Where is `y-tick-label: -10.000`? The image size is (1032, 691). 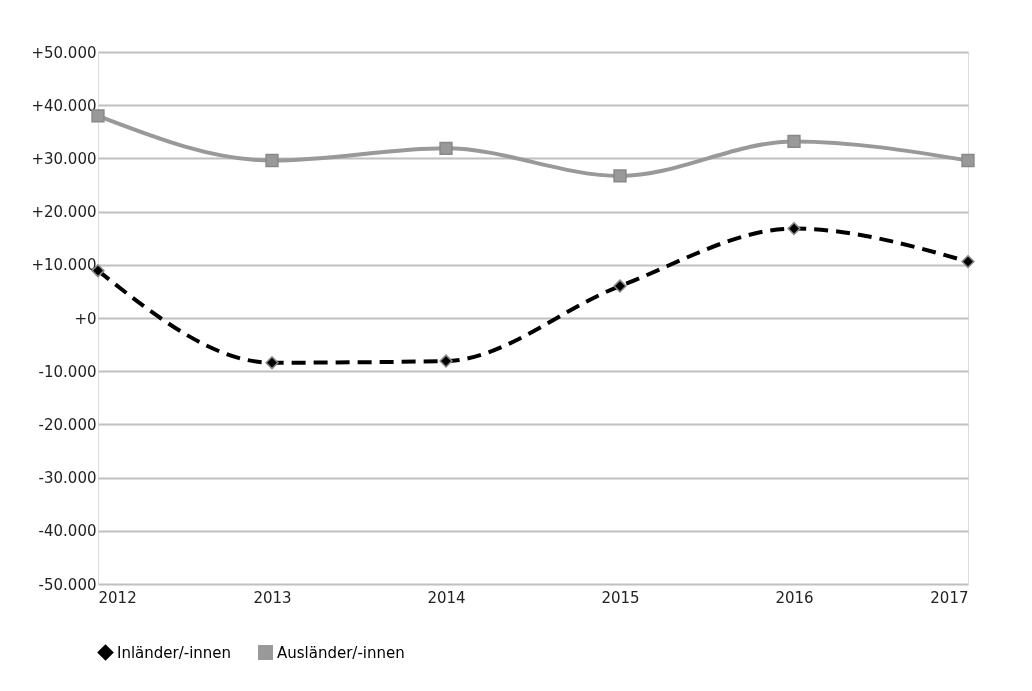 y-tick-label: -10.000 is located at coordinates (67, 371).